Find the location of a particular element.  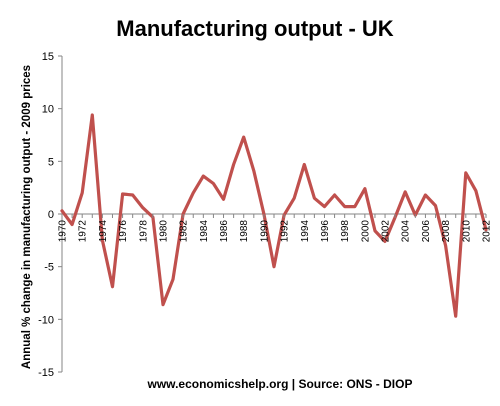

x-tick-label: 1972 is located at coordinates (83, 231).